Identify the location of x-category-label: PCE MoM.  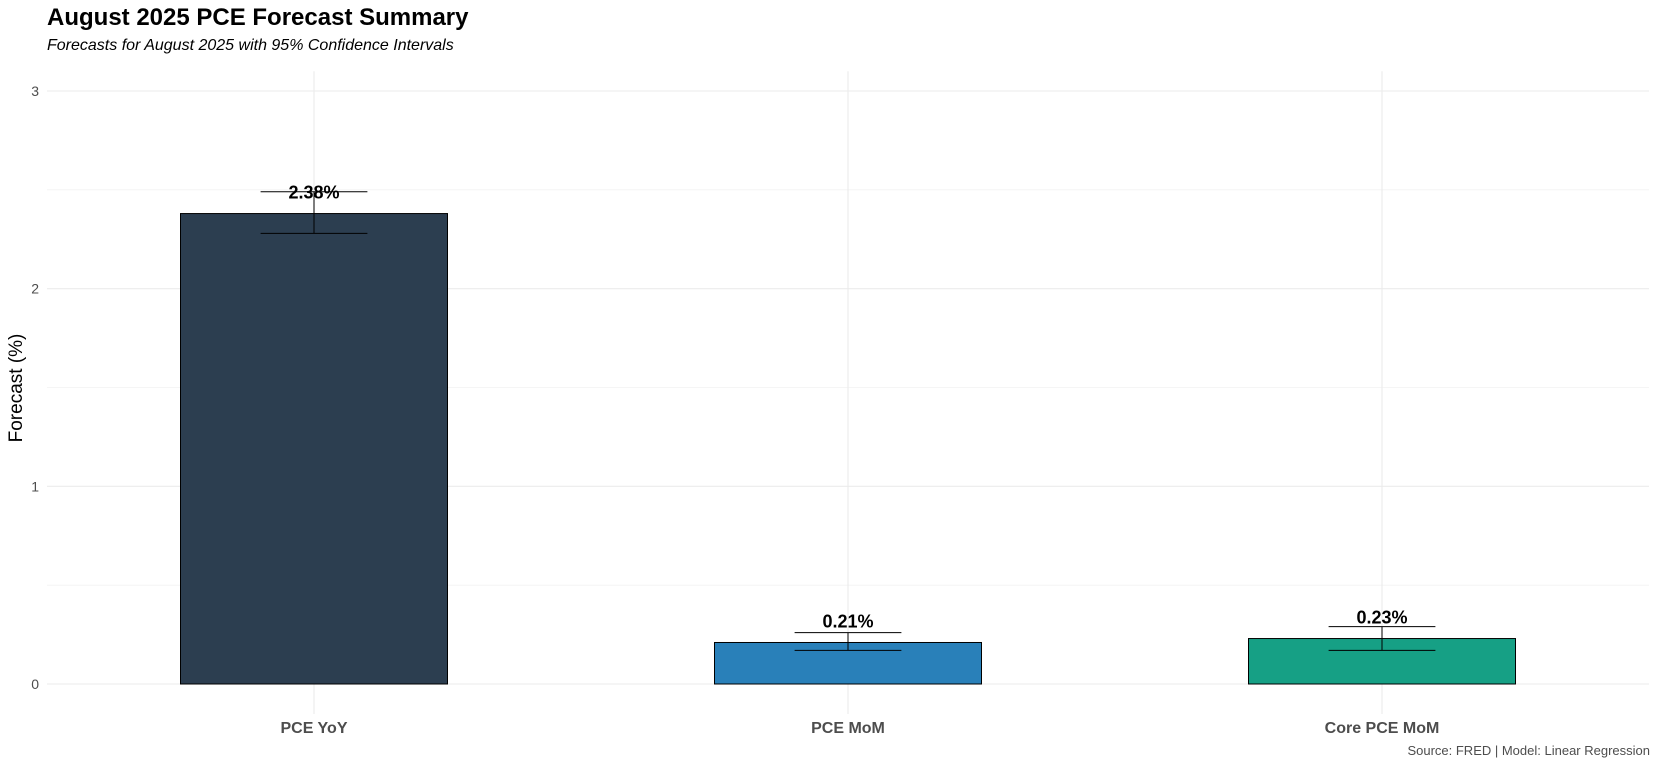
(848, 728).